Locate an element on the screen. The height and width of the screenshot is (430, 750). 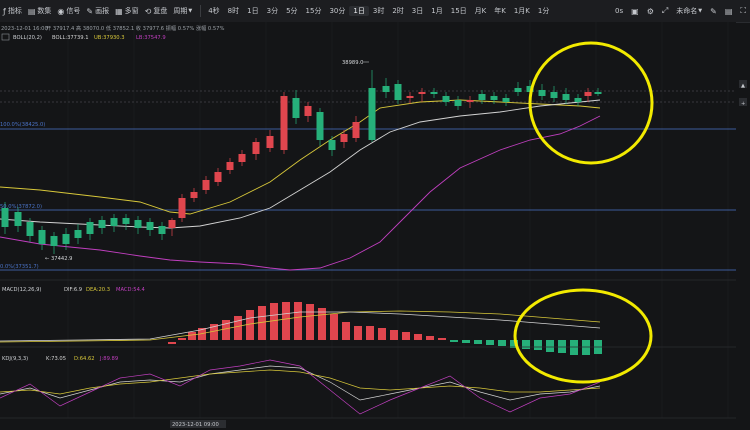
time-label: 2023-12-01 09:00 is located at coordinates (195, 425).